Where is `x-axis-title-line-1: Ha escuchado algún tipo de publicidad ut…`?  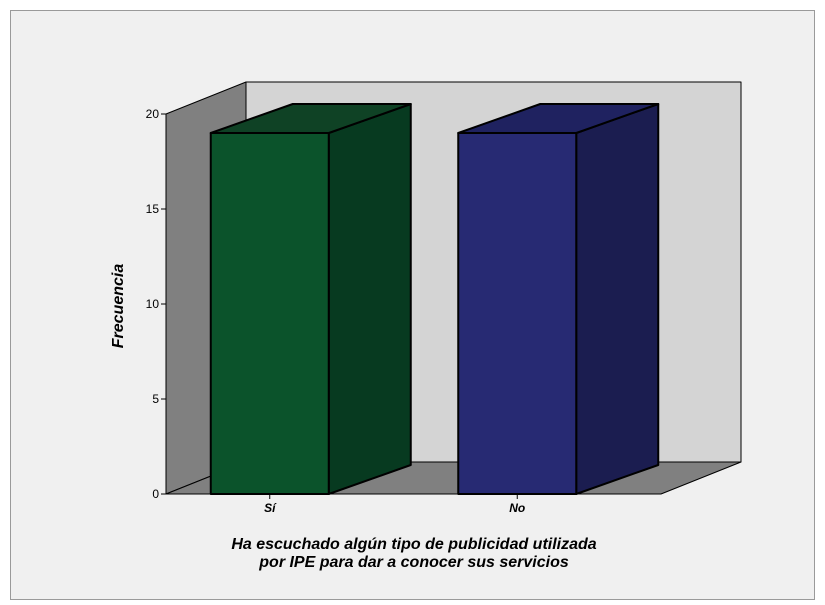 x-axis-title-line-1: Ha escuchado algún tipo de publicidad ut… is located at coordinates (413, 544).